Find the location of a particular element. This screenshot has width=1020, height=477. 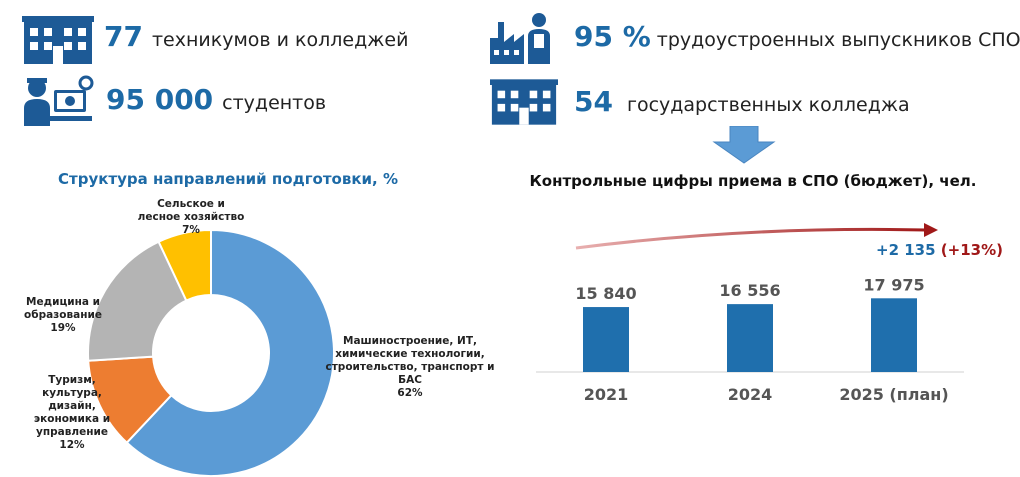

donut-label-engineering-value: 62% is located at coordinates (410, 393).